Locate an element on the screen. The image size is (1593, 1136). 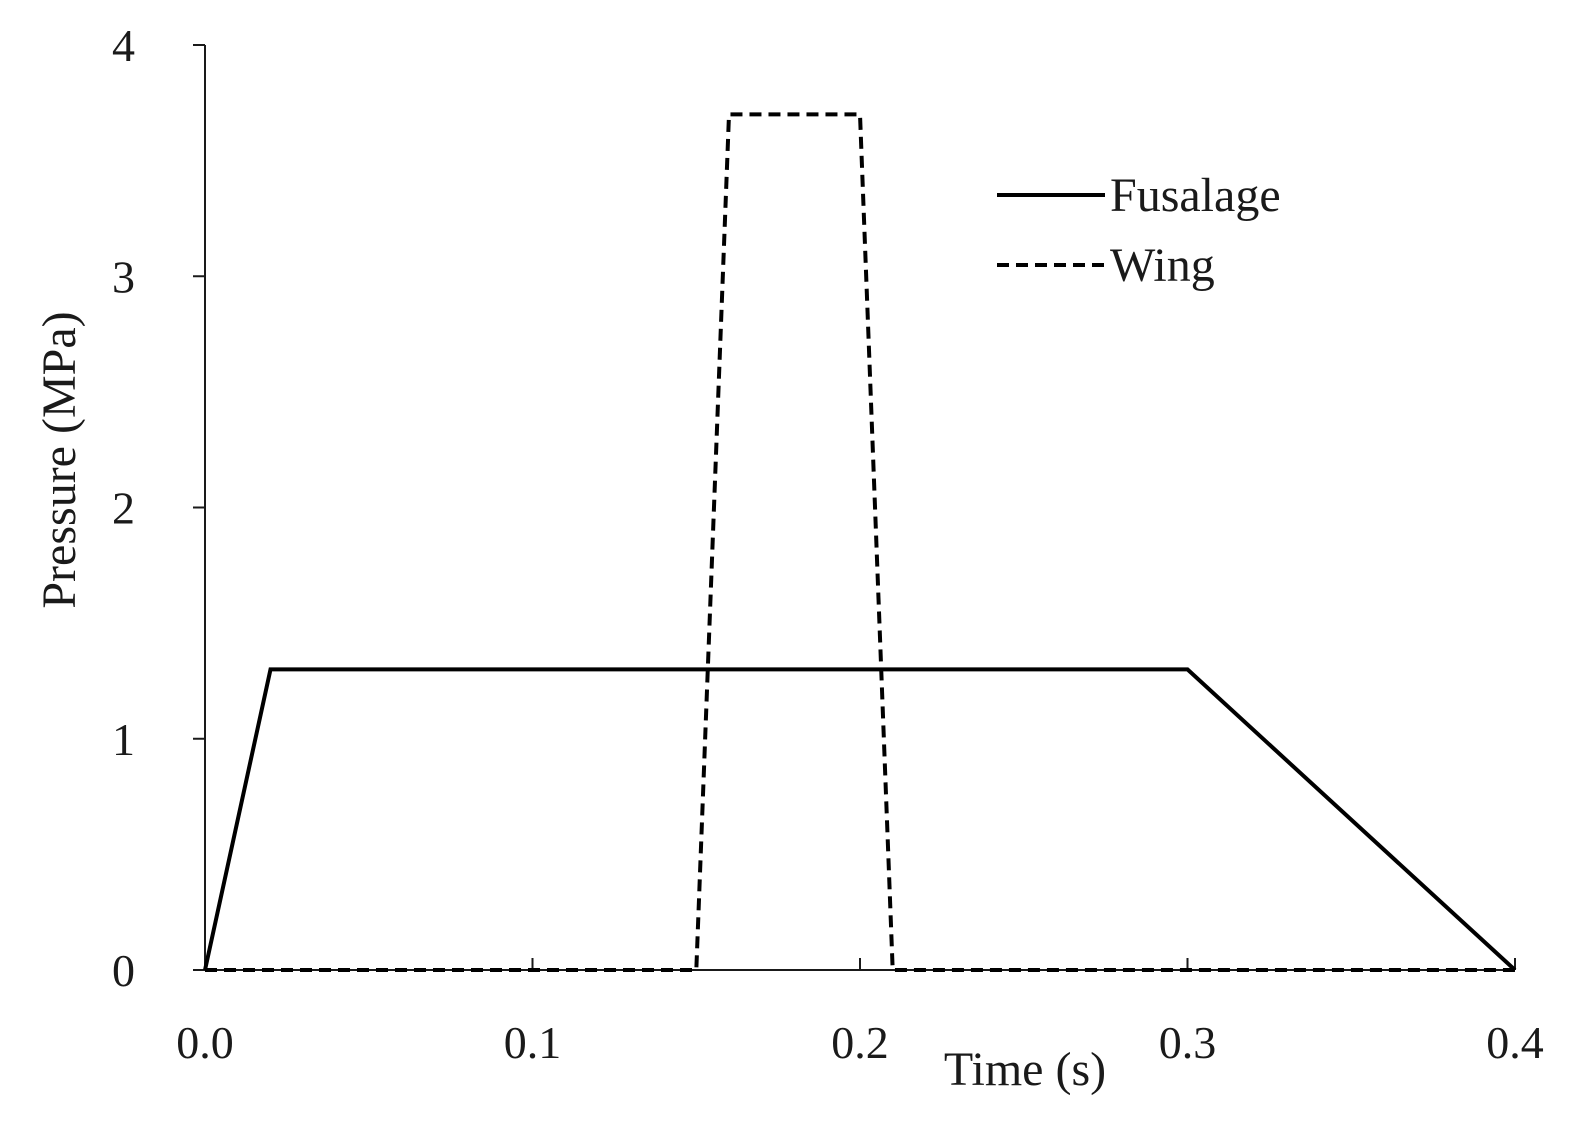
x-tick-label: 0.3 is located at coordinates (1188, 1042).